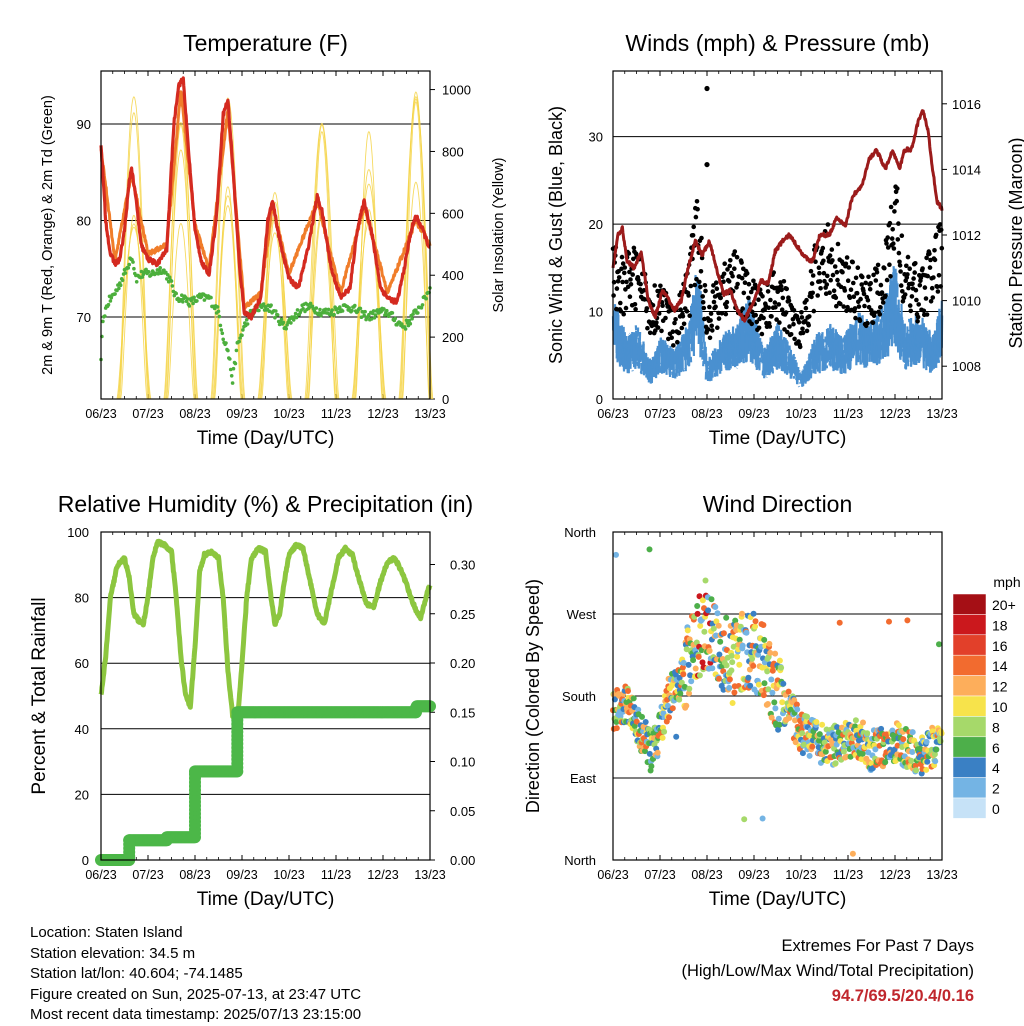 The image size is (1024, 1026). Describe the element at coordinates (241, 875) in the screenshot. I see `x-tick-label: 09/23` at that location.